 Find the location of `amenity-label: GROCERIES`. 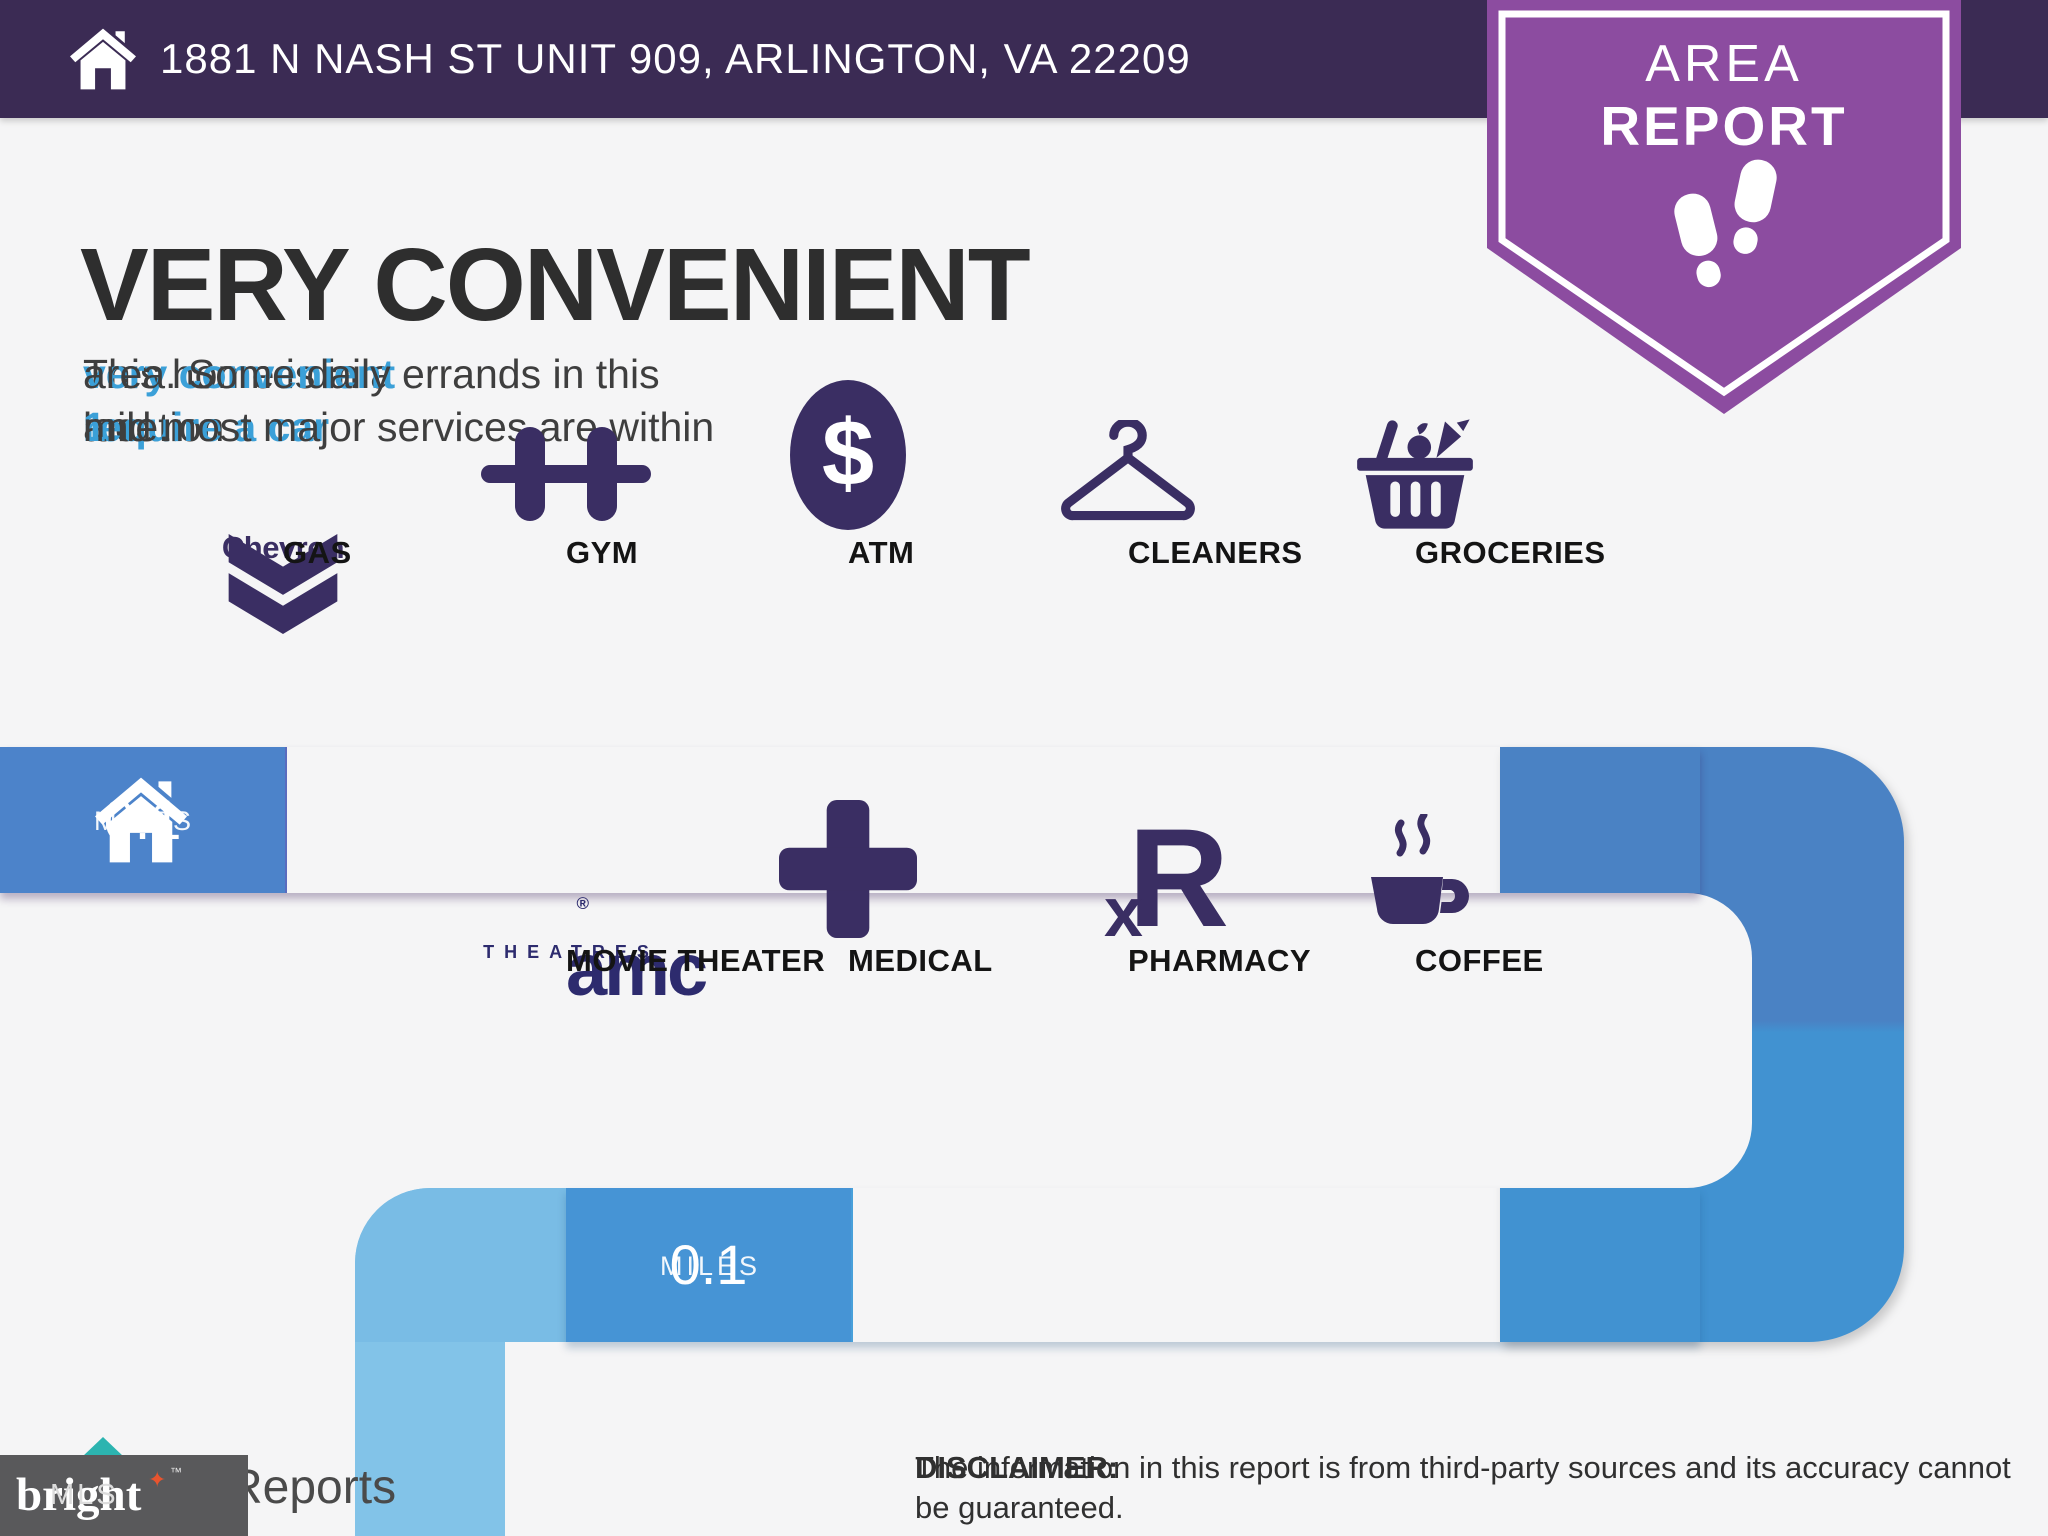

amenity-label: GROCERIES is located at coordinates (1510, 552).